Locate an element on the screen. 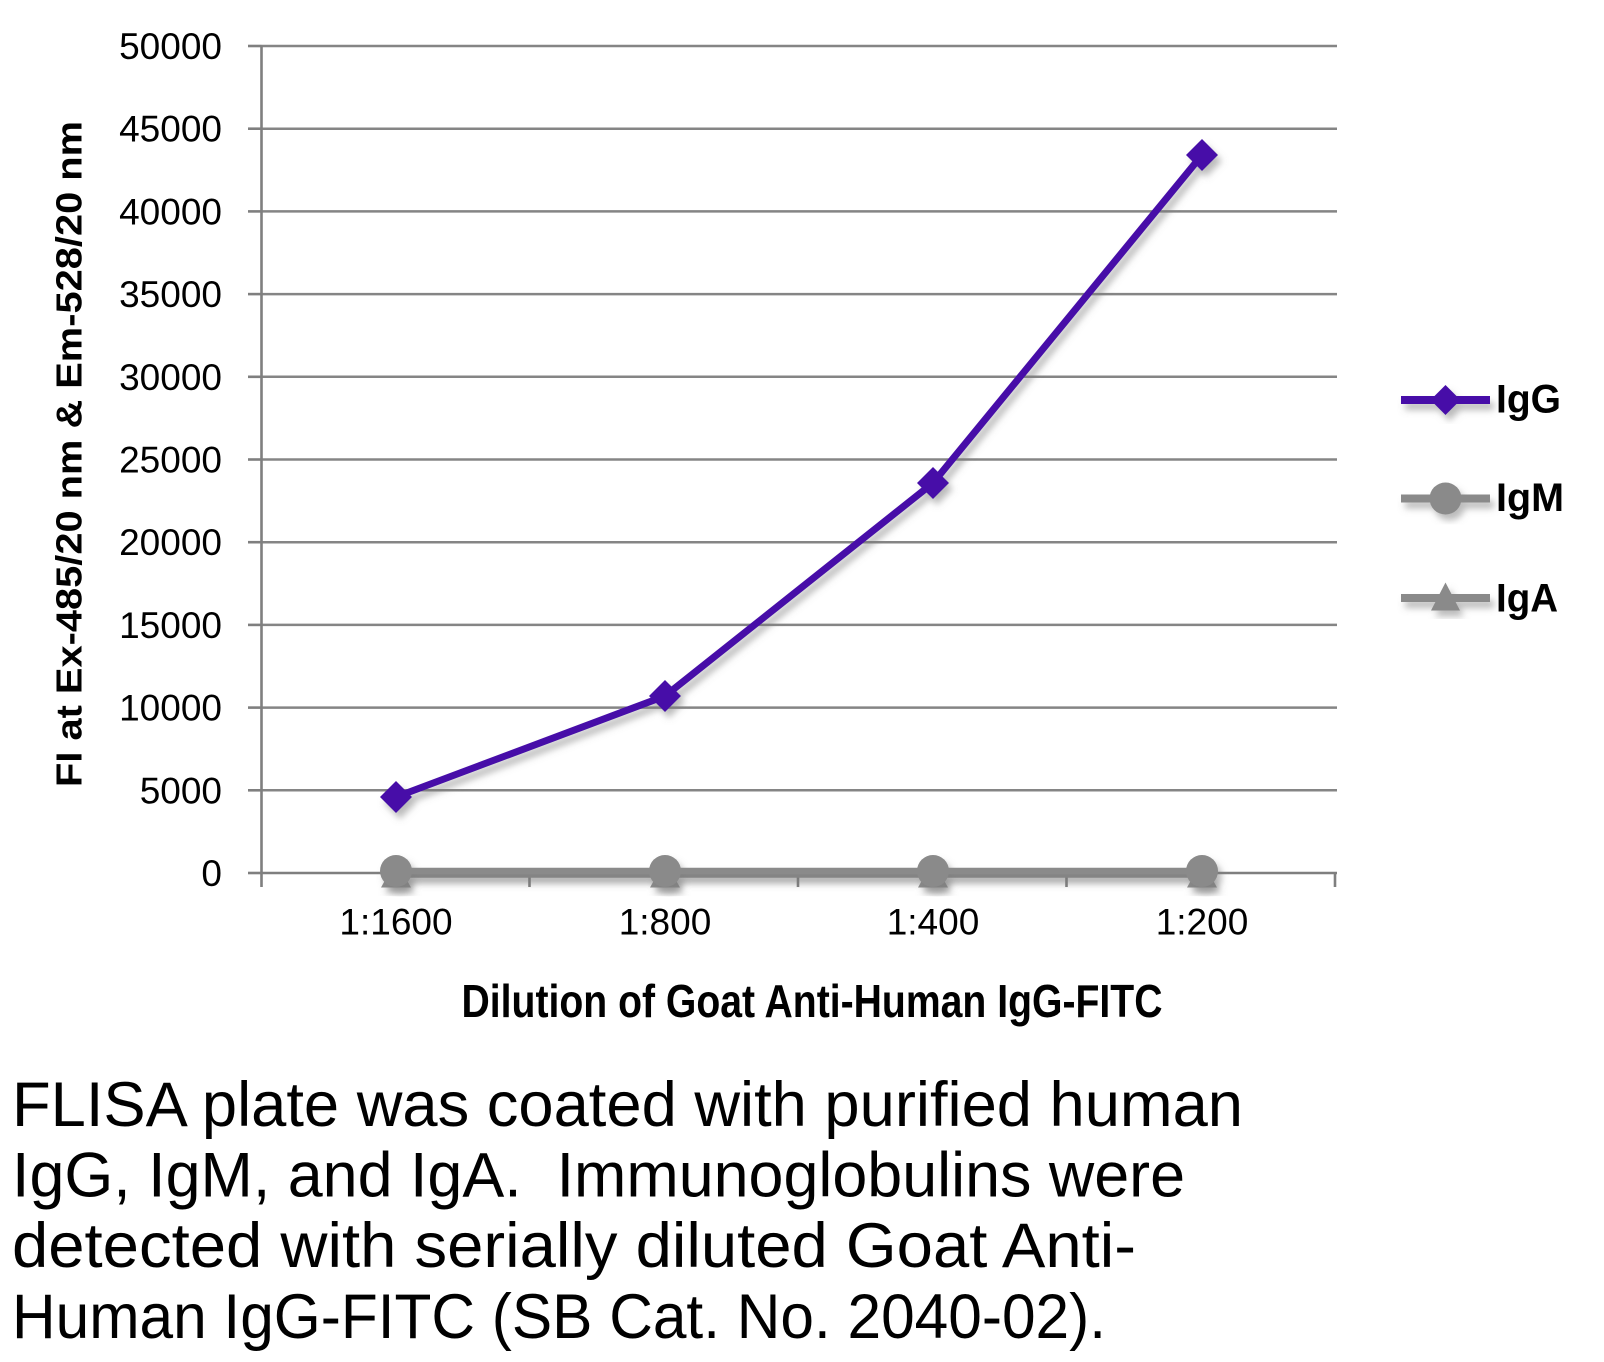 The image size is (1604, 1362). svg-text: IgG is located at coordinates (1528, 400).